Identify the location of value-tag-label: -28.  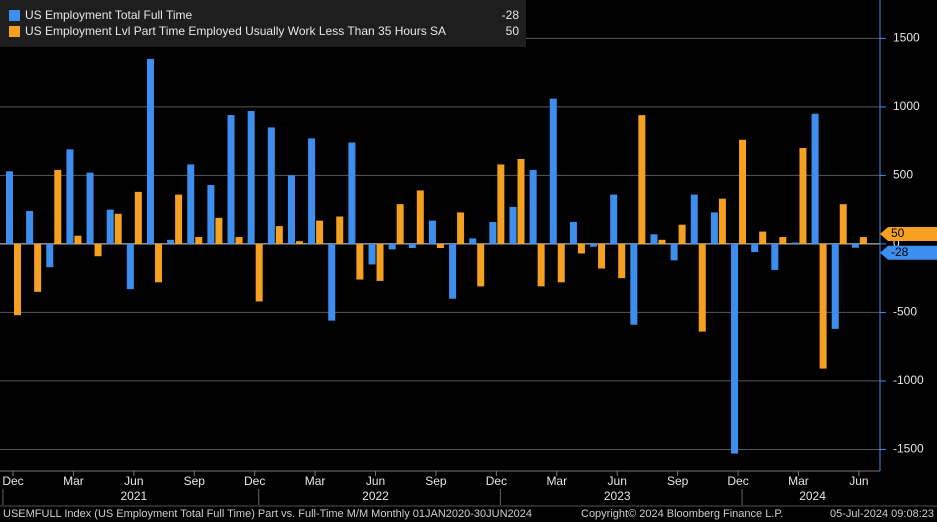
(900, 252).